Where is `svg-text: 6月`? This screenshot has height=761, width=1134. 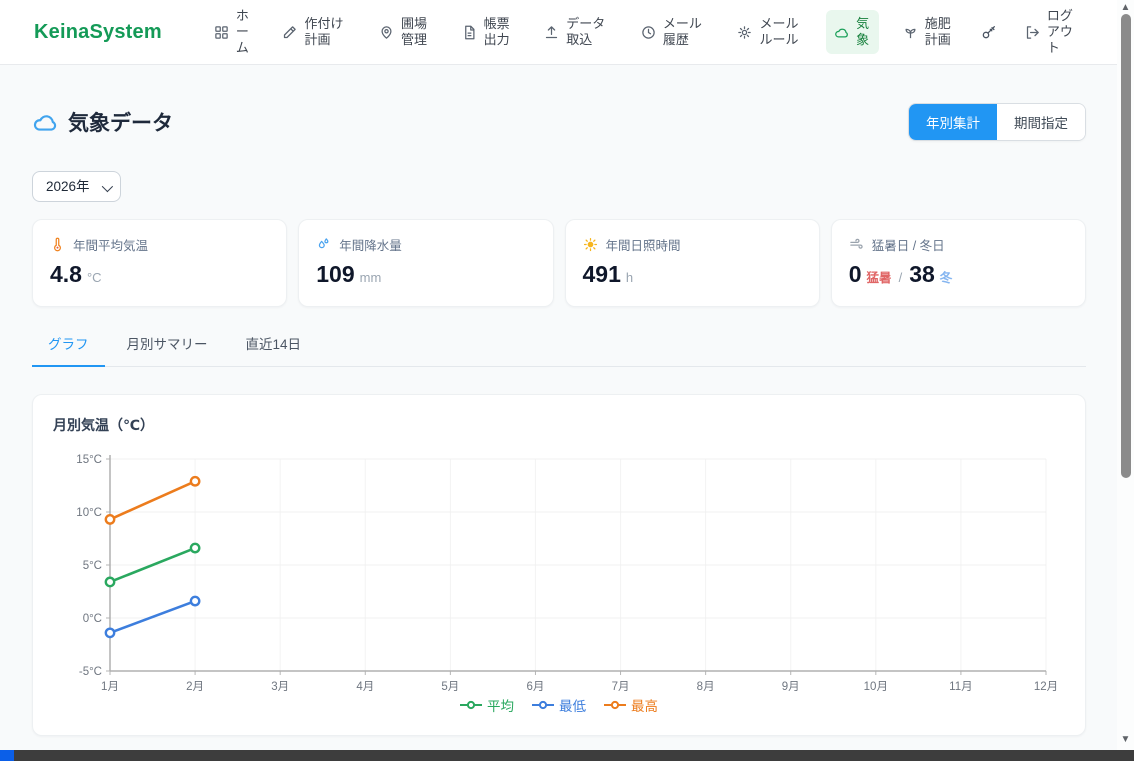
svg-text: 6月 is located at coordinates (536, 686).